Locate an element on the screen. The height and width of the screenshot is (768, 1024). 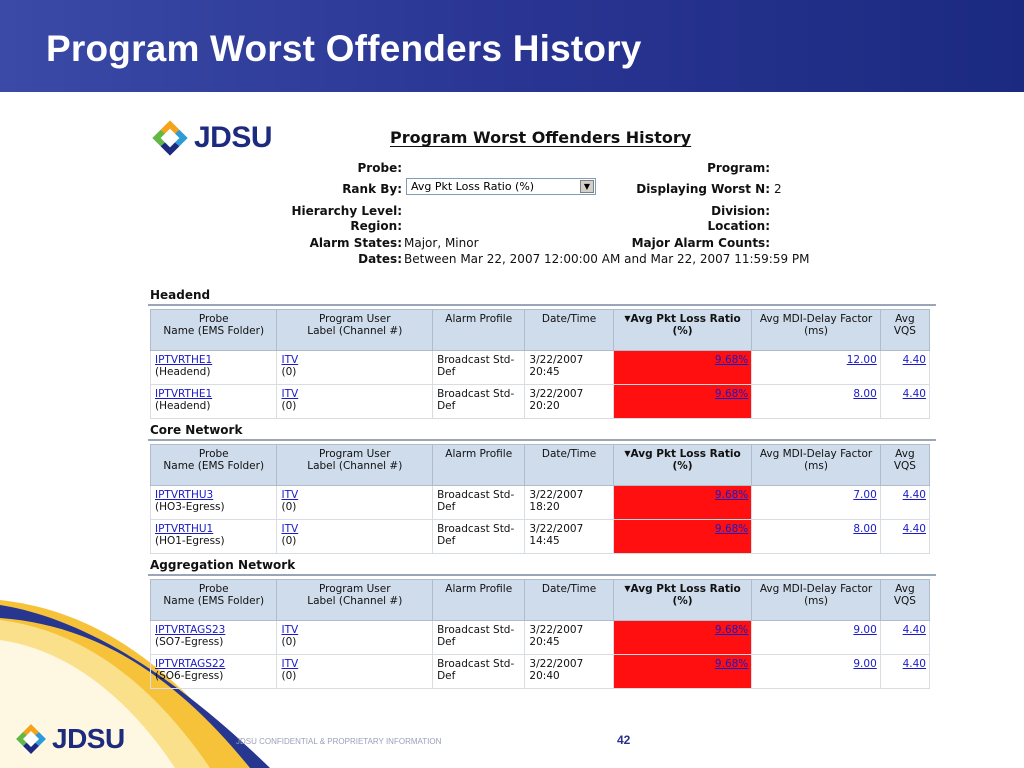
major-alarm-counts-label: Major Alarm Counts: is located at coordinates (700, 243).